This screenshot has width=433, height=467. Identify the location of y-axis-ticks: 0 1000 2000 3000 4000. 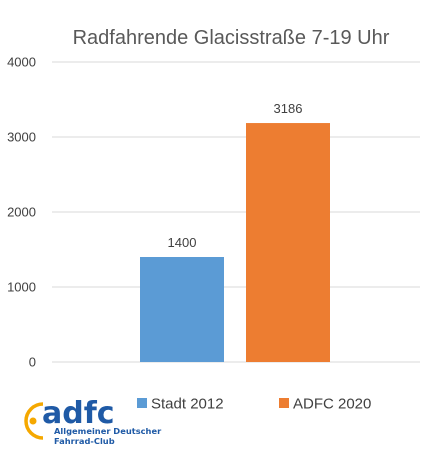
(21, 212).